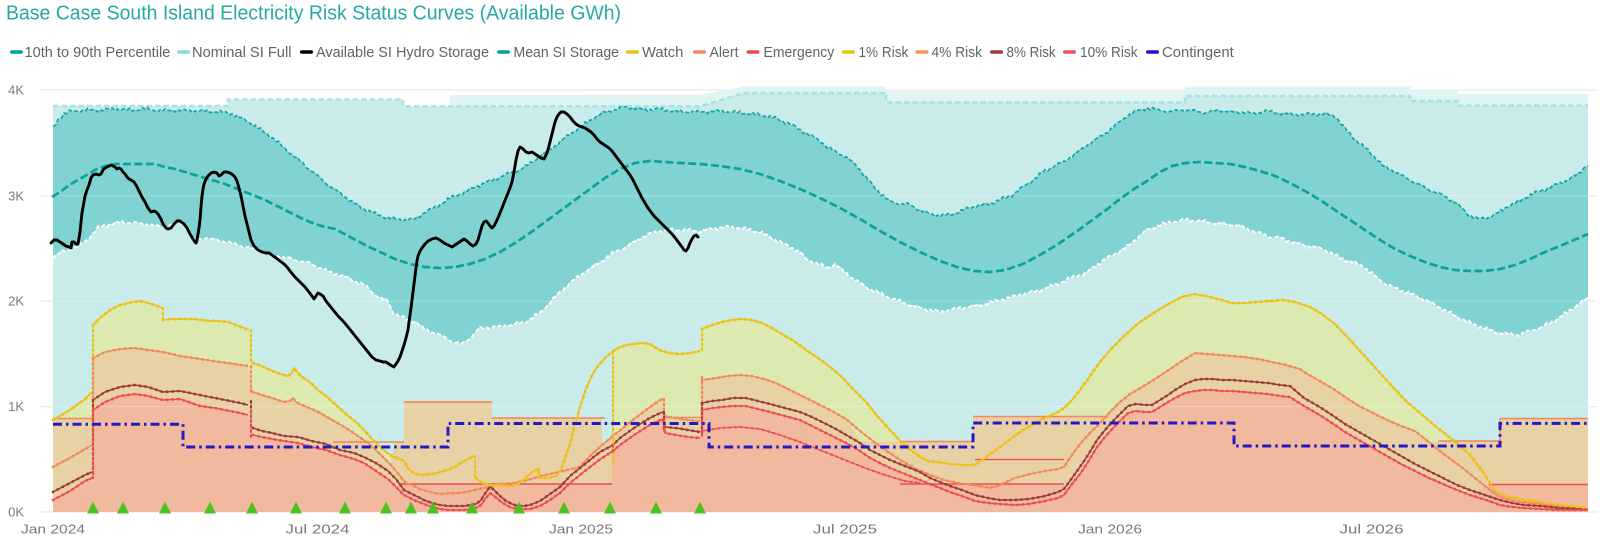 This screenshot has width=1600, height=542. I want to click on svg-text: Jul 2025, so click(845, 529).